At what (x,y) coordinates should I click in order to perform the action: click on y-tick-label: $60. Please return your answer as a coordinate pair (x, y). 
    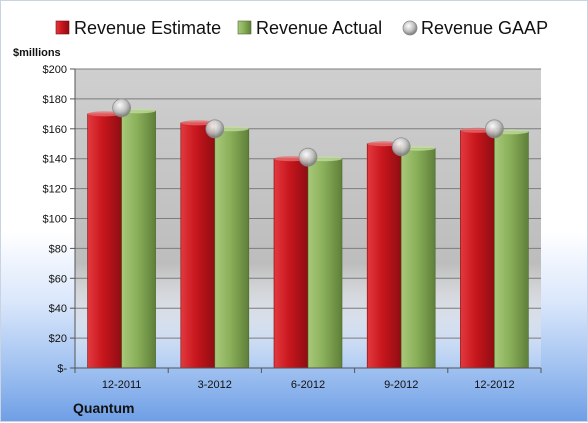
    Looking at the image, I should click on (58, 279).